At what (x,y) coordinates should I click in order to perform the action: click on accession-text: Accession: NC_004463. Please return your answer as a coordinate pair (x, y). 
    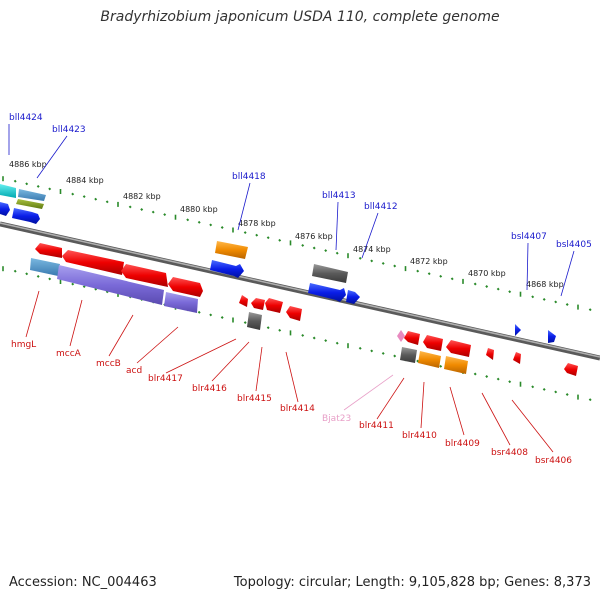
    Looking at the image, I should click on (83, 582).